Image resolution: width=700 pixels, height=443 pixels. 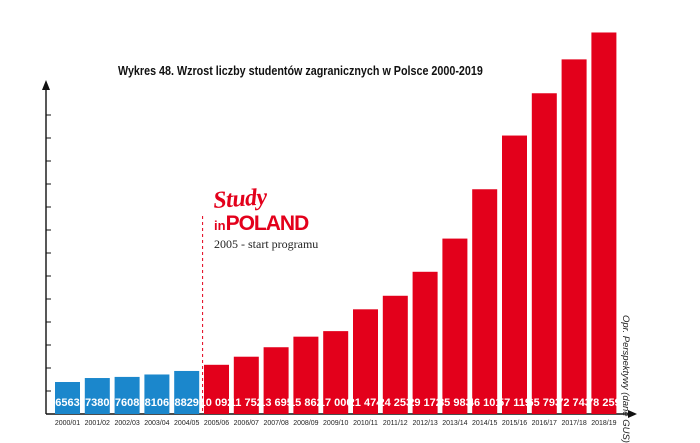 What do you see at coordinates (67, 423) in the screenshot?
I see `x-tick-label: 2000/01` at bounding box center [67, 423].